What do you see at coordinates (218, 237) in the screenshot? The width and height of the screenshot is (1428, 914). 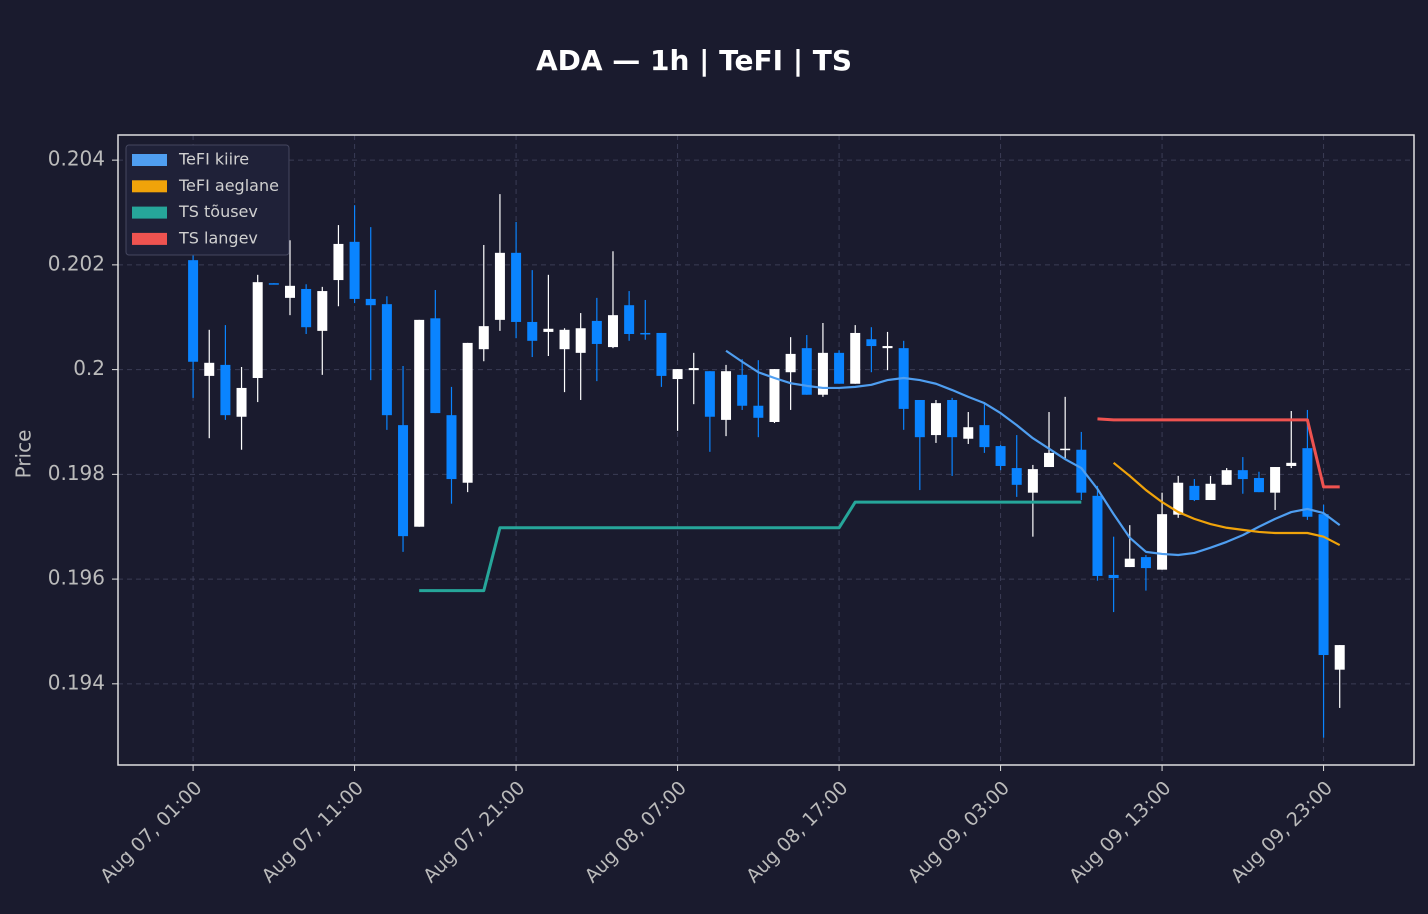 I see `legend-label: TS langev` at bounding box center [218, 237].